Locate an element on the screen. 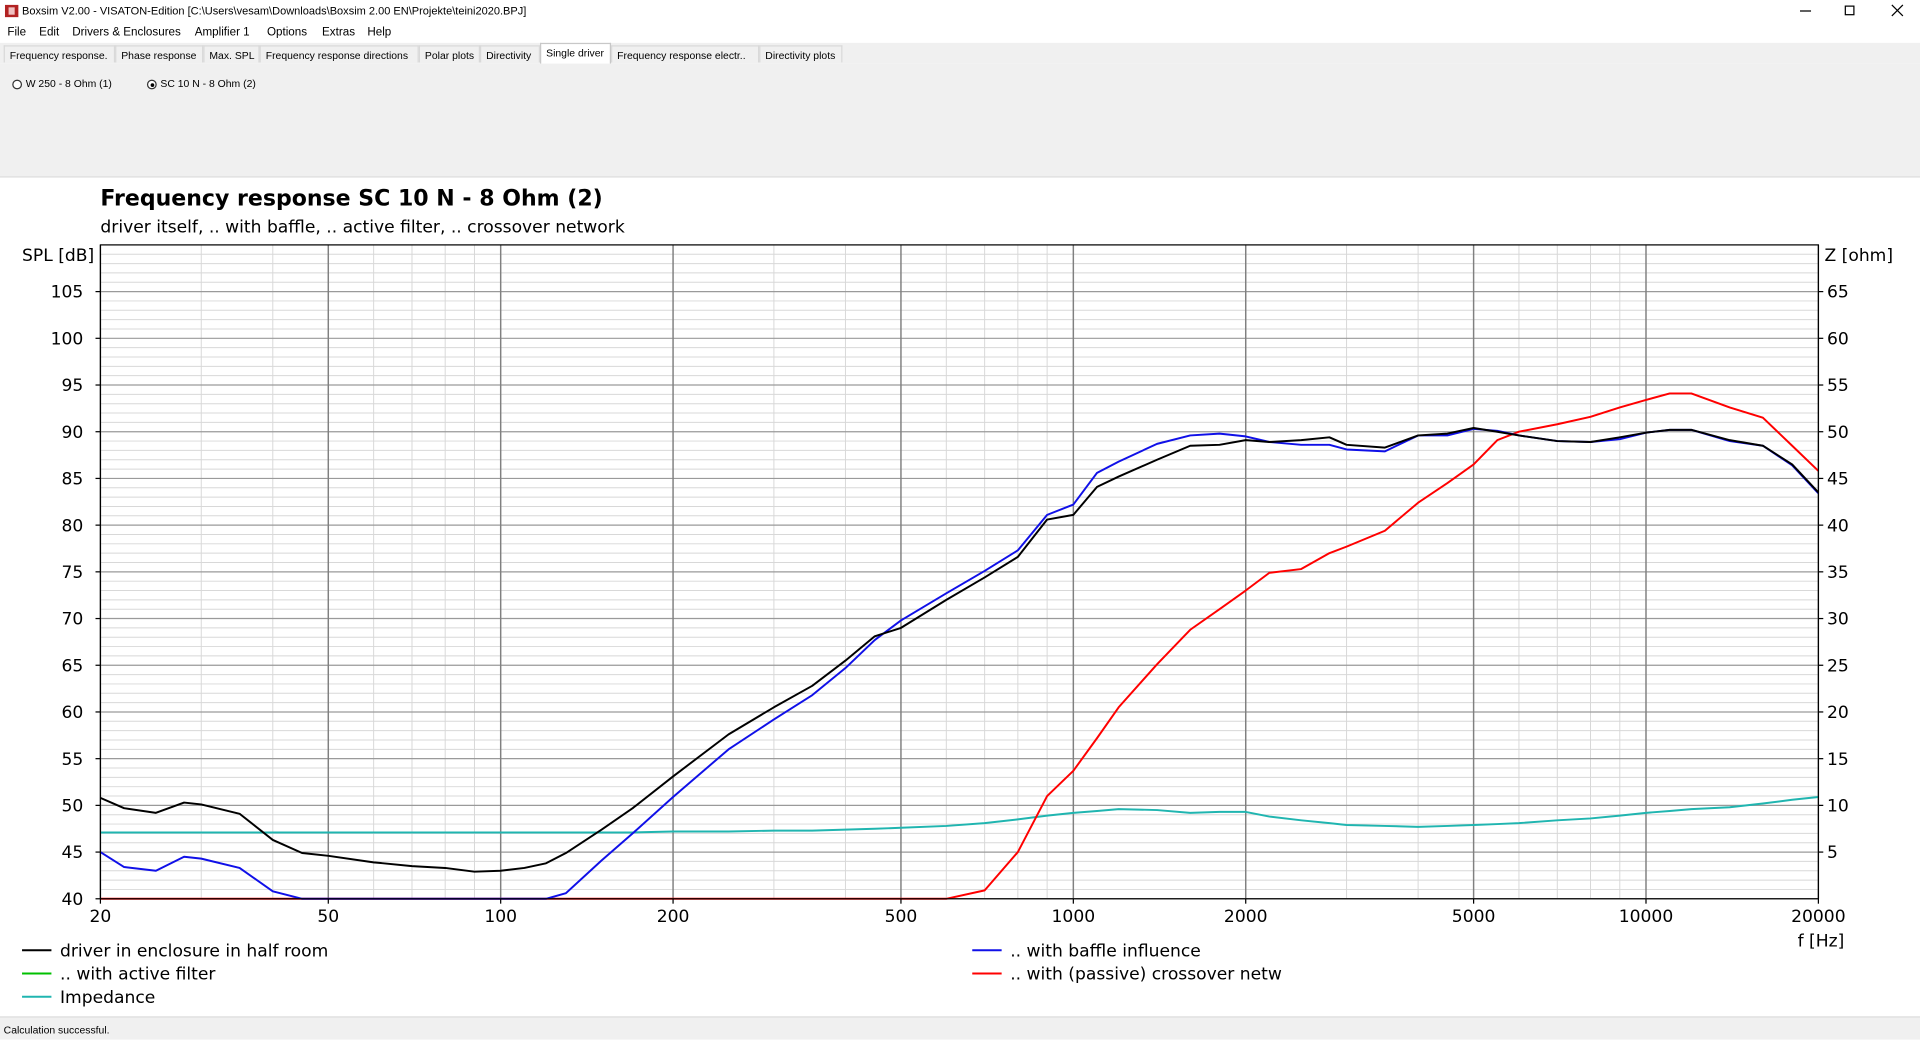 The image size is (1920, 1040). tab: Frequency response electr.. is located at coordinates (685, 54).